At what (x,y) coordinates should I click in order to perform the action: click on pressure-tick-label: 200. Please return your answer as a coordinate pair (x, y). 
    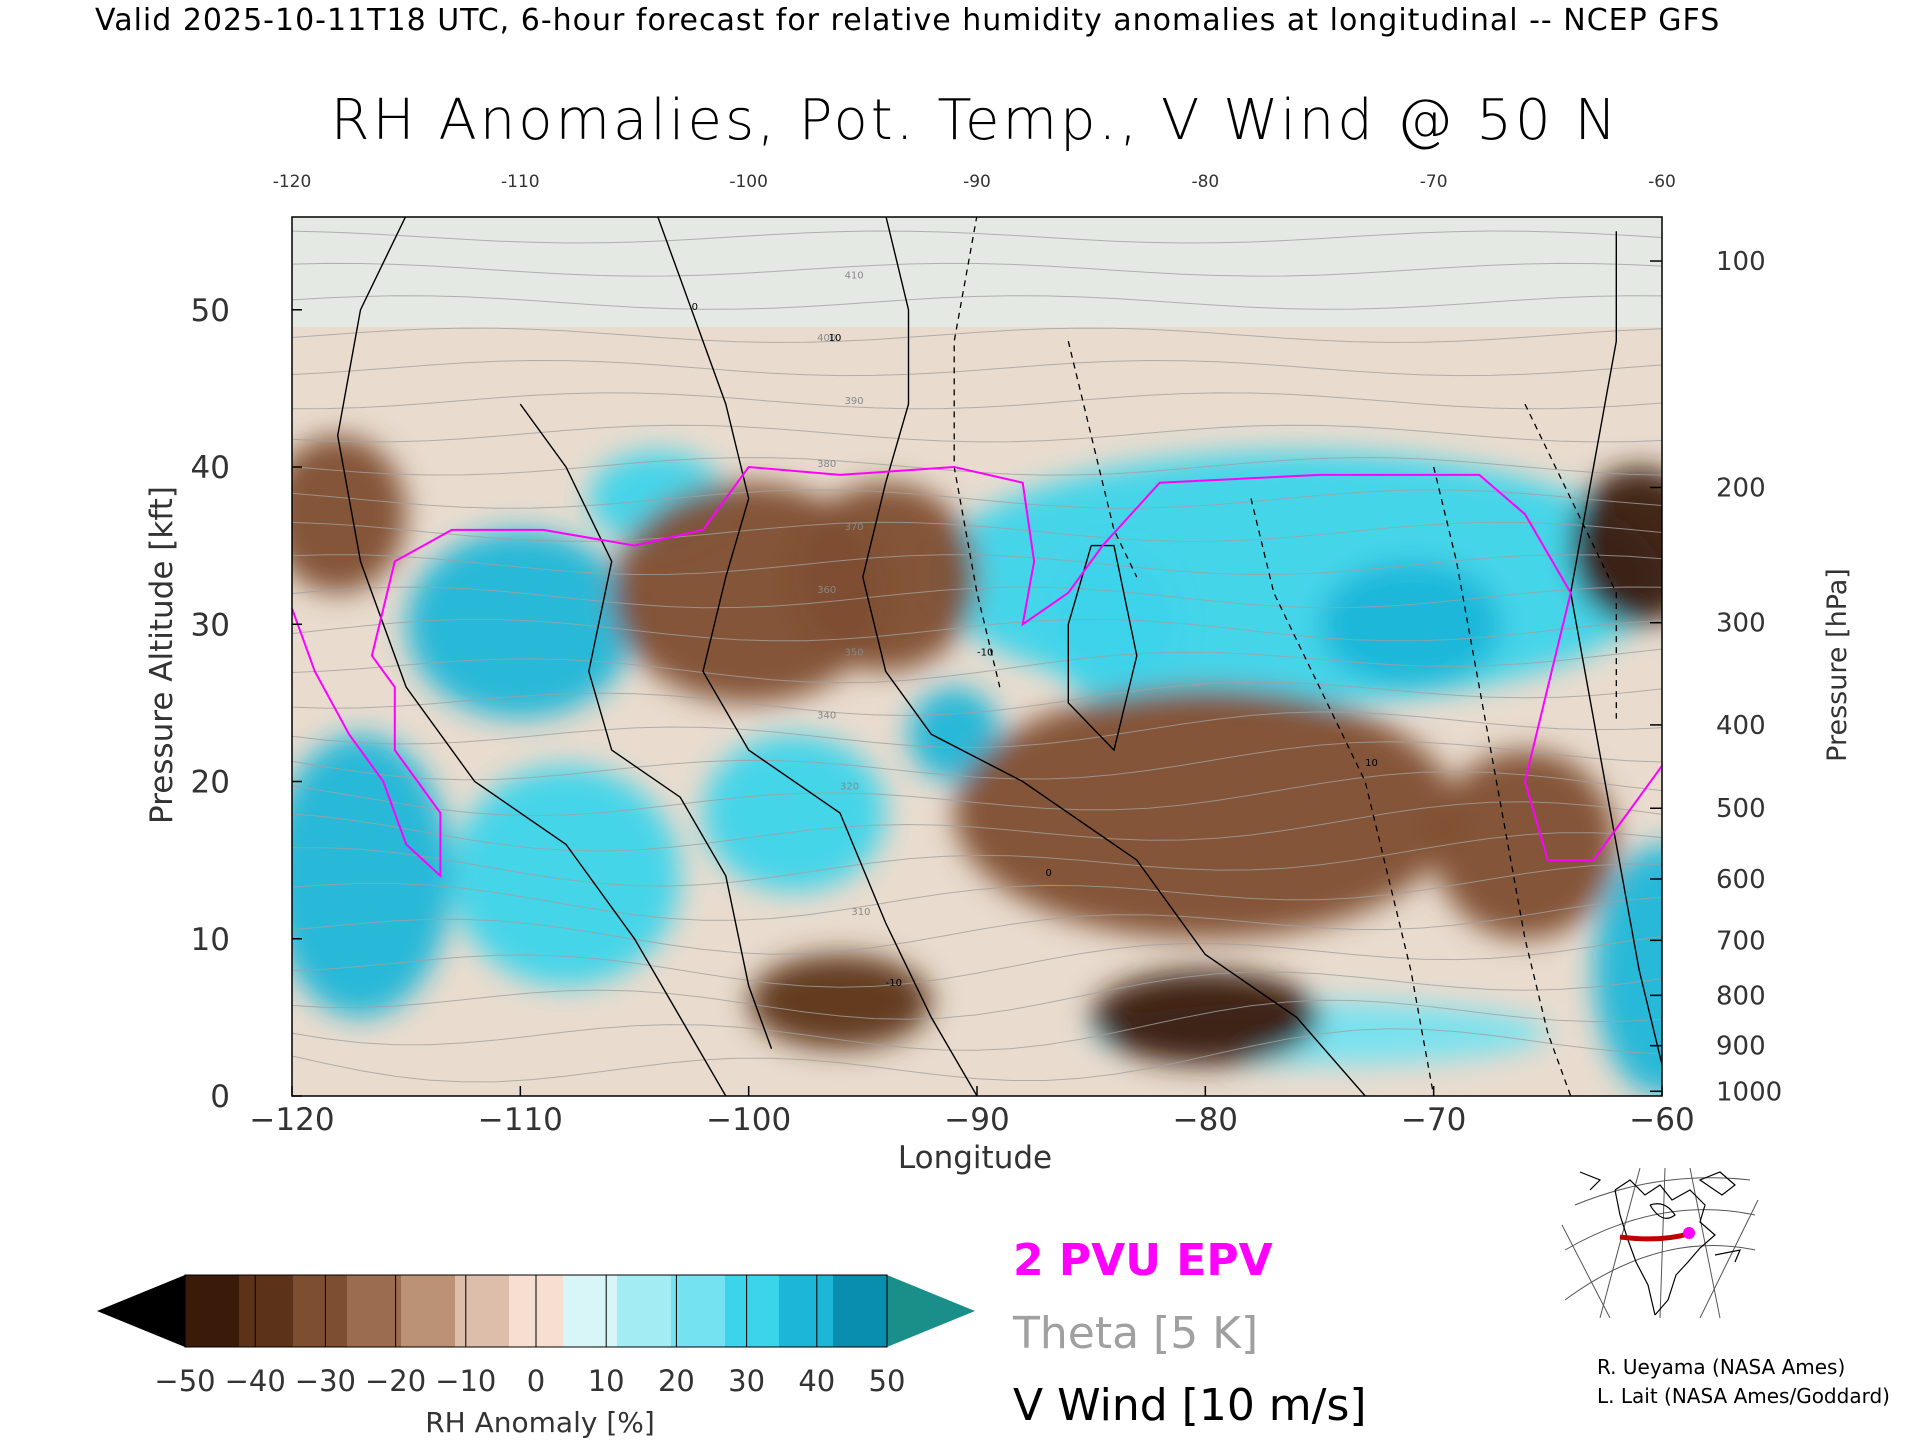
    Looking at the image, I should click on (1741, 488).